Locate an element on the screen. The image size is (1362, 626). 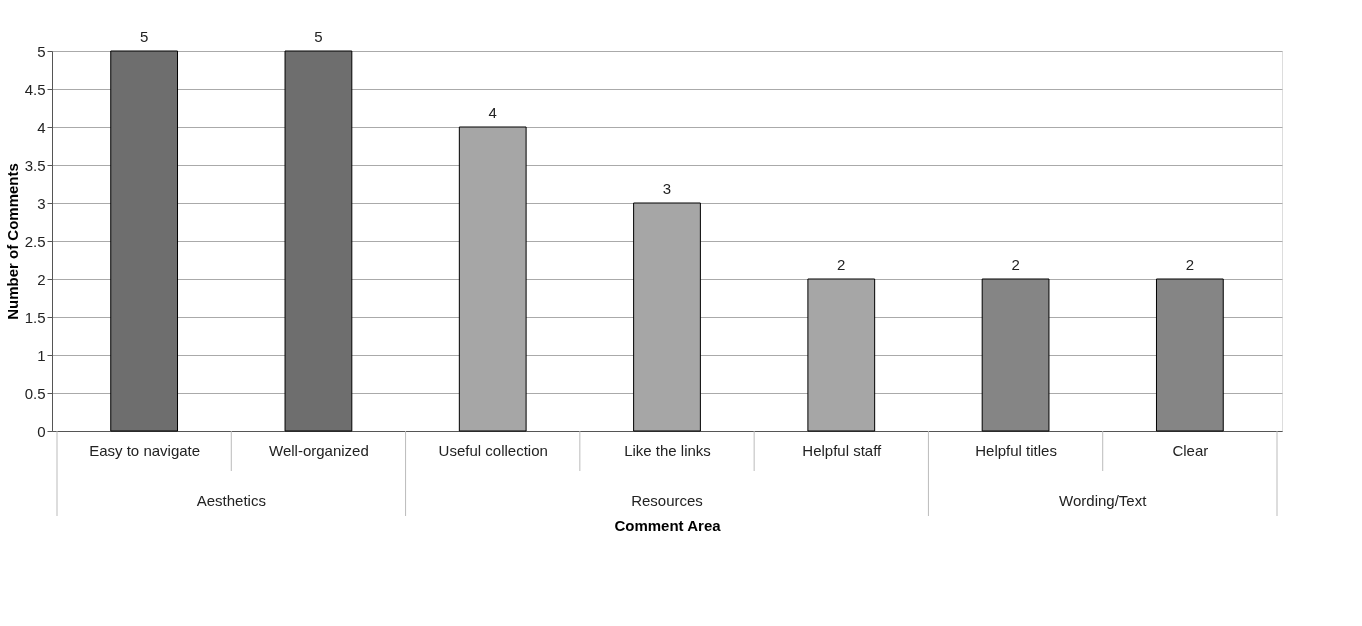
y-tick-label: 0.5 is located at coordinates (35, 393).